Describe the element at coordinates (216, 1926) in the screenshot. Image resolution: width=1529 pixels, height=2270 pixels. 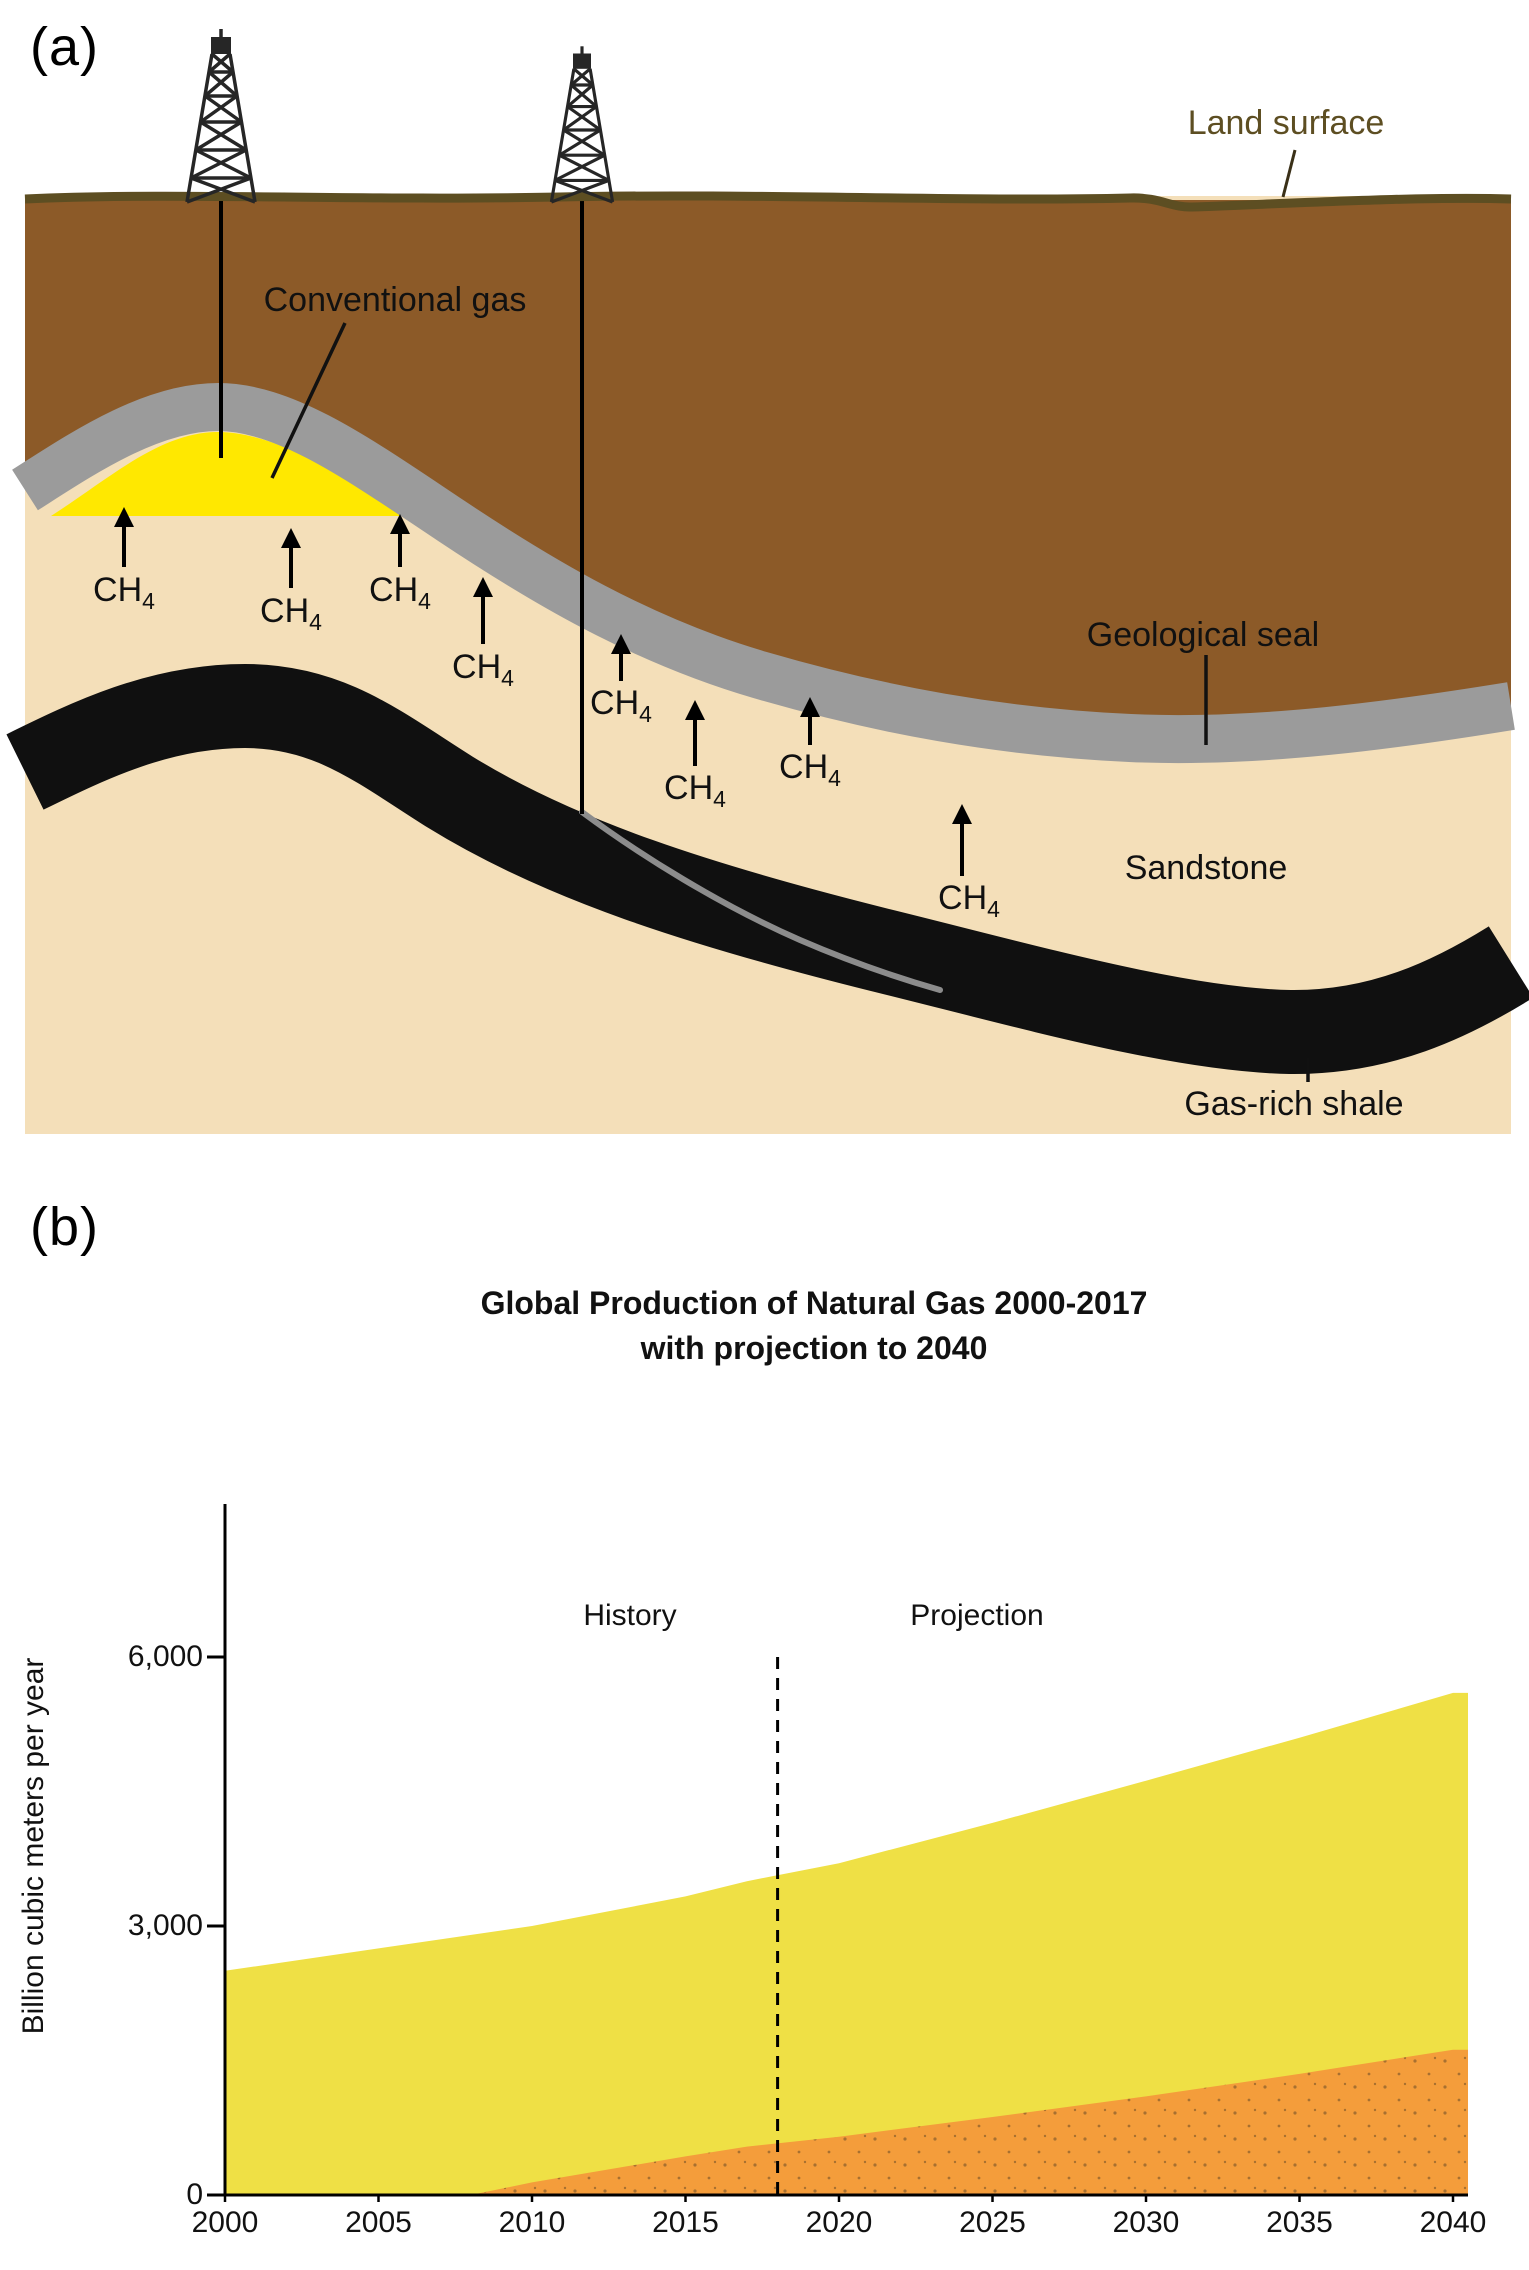
I see `y-axis-ticks` at that location.